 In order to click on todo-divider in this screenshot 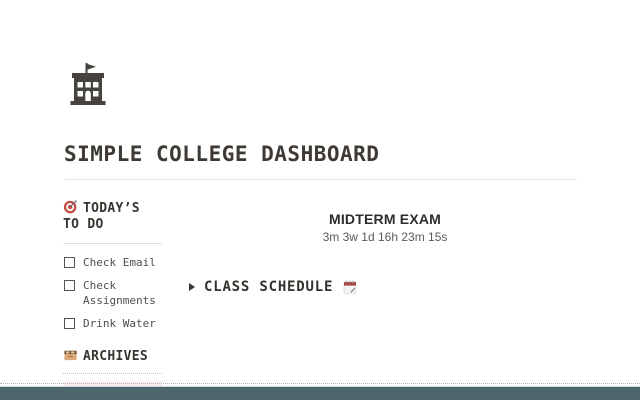, I will do `click(112, 243)`.